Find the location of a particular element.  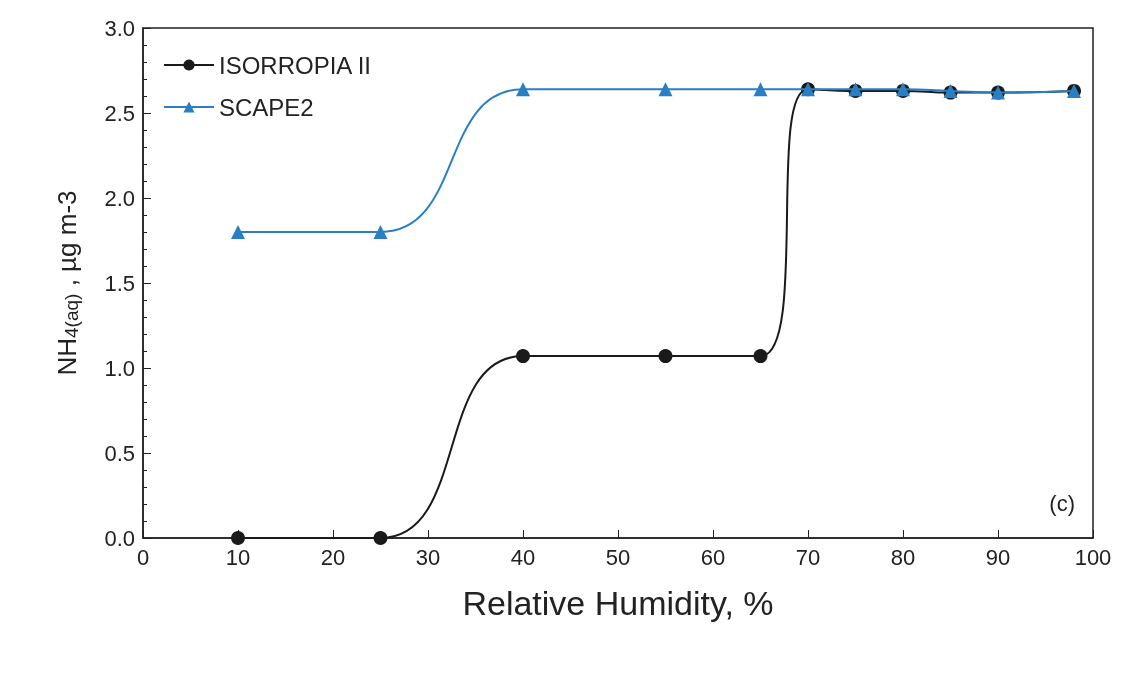

x-tick-label: 0 is located at coordinates (143, 557).